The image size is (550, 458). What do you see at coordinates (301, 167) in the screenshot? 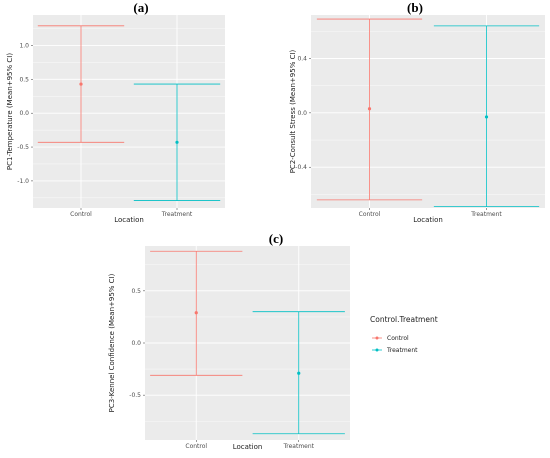
I see `y-tick-label: -0.4` at bounding box center [301, 167].